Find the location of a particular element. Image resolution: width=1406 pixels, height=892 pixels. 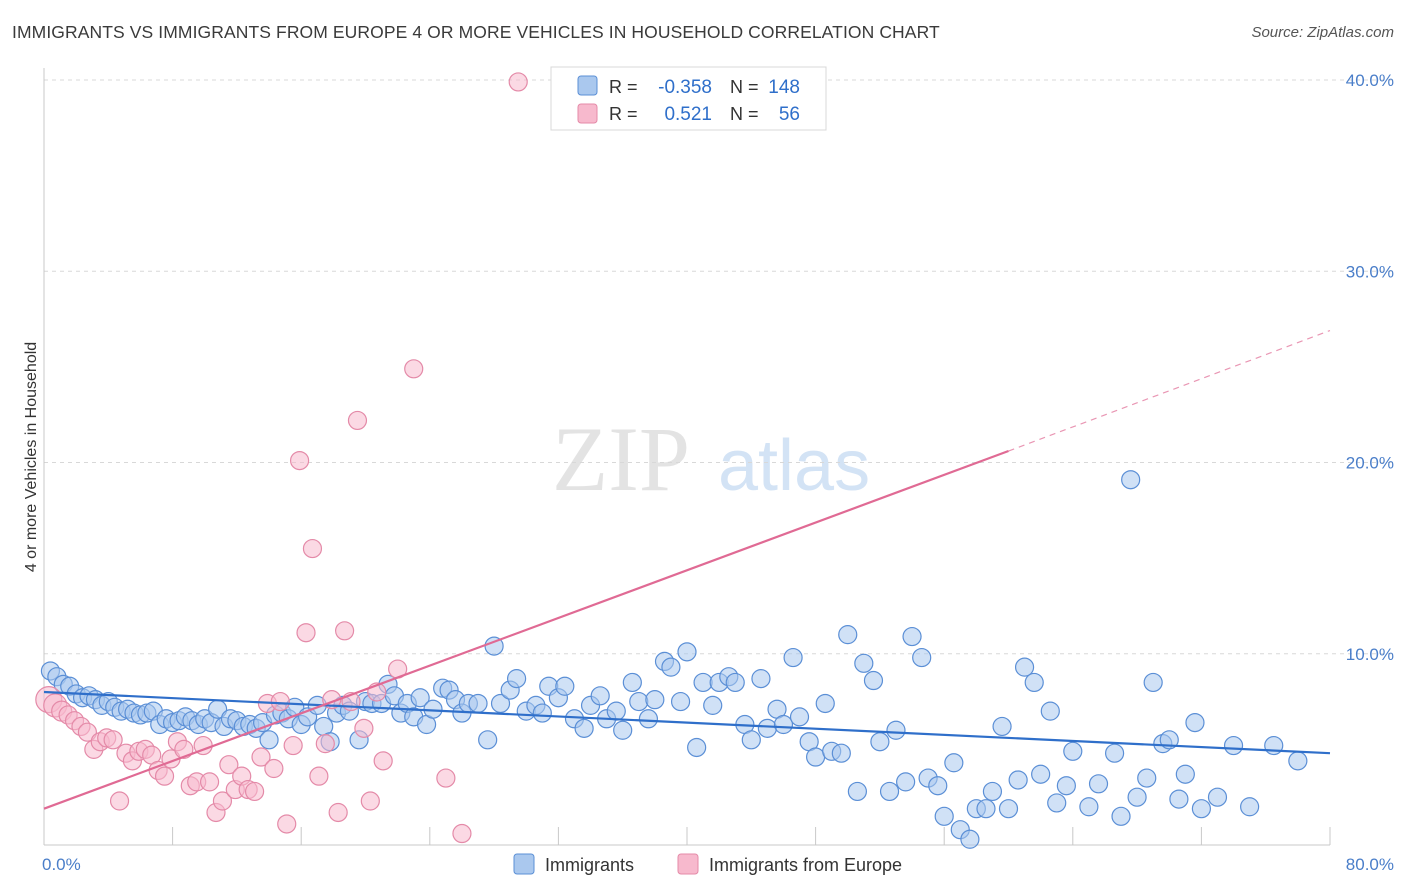

legend-europe-label: Immigrants from Europe is located at coordinates (805, 865).